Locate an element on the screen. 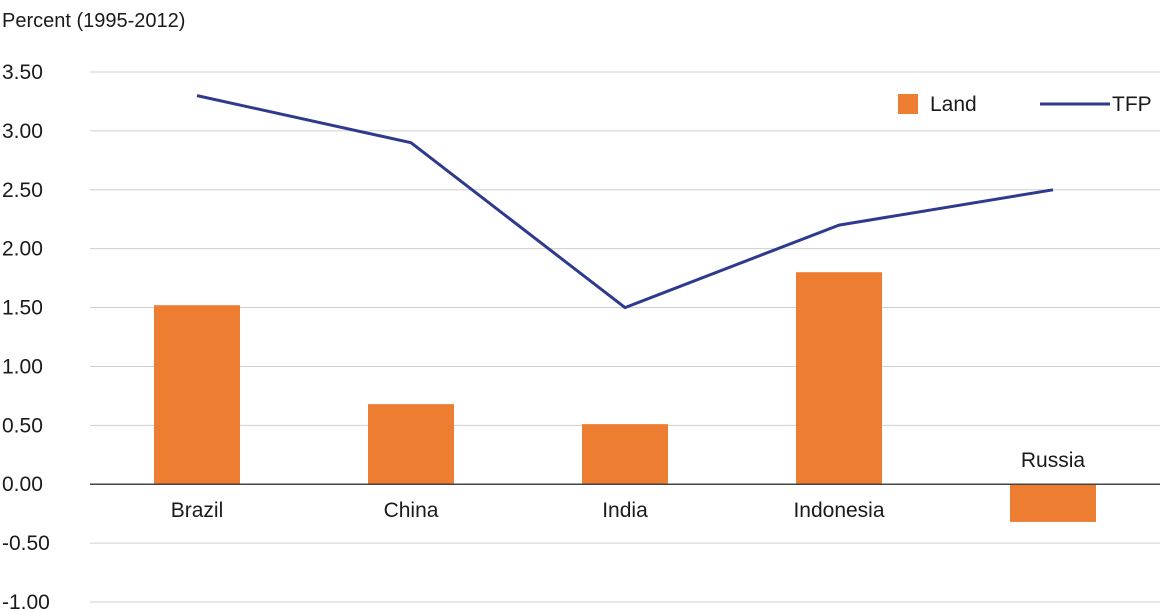  y-tick-label: 2.50 is located at coordinates (22, 190).